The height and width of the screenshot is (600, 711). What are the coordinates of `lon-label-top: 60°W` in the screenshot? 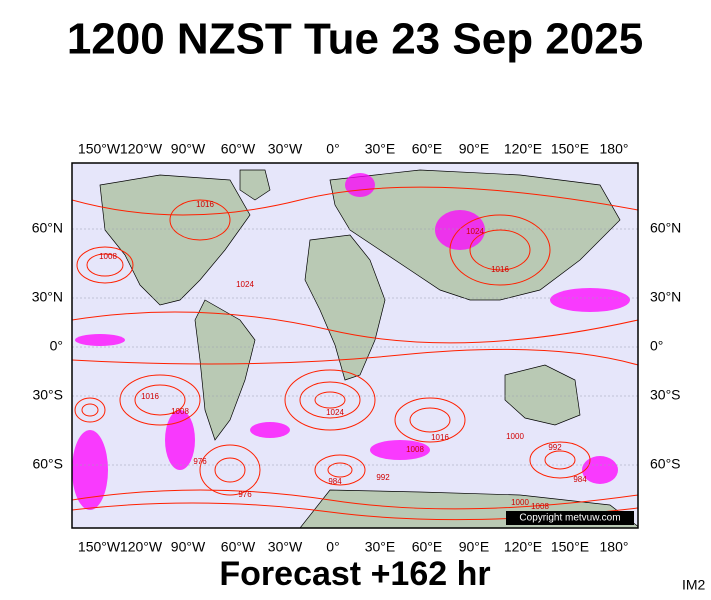 It's located at (238, 149).